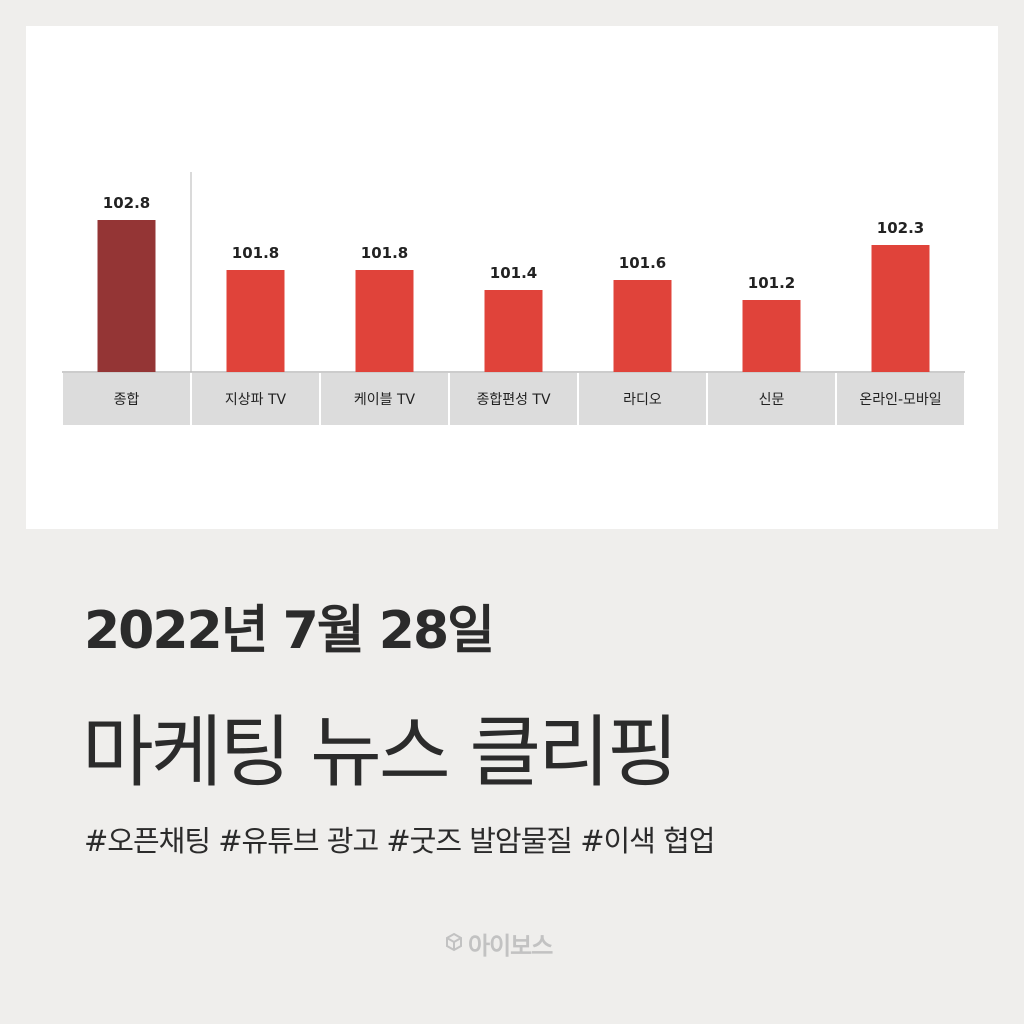 Image resolution: width=1024 pixels, height=1024 pixels. I want to click on category-label: 신문, so click(772, 400).